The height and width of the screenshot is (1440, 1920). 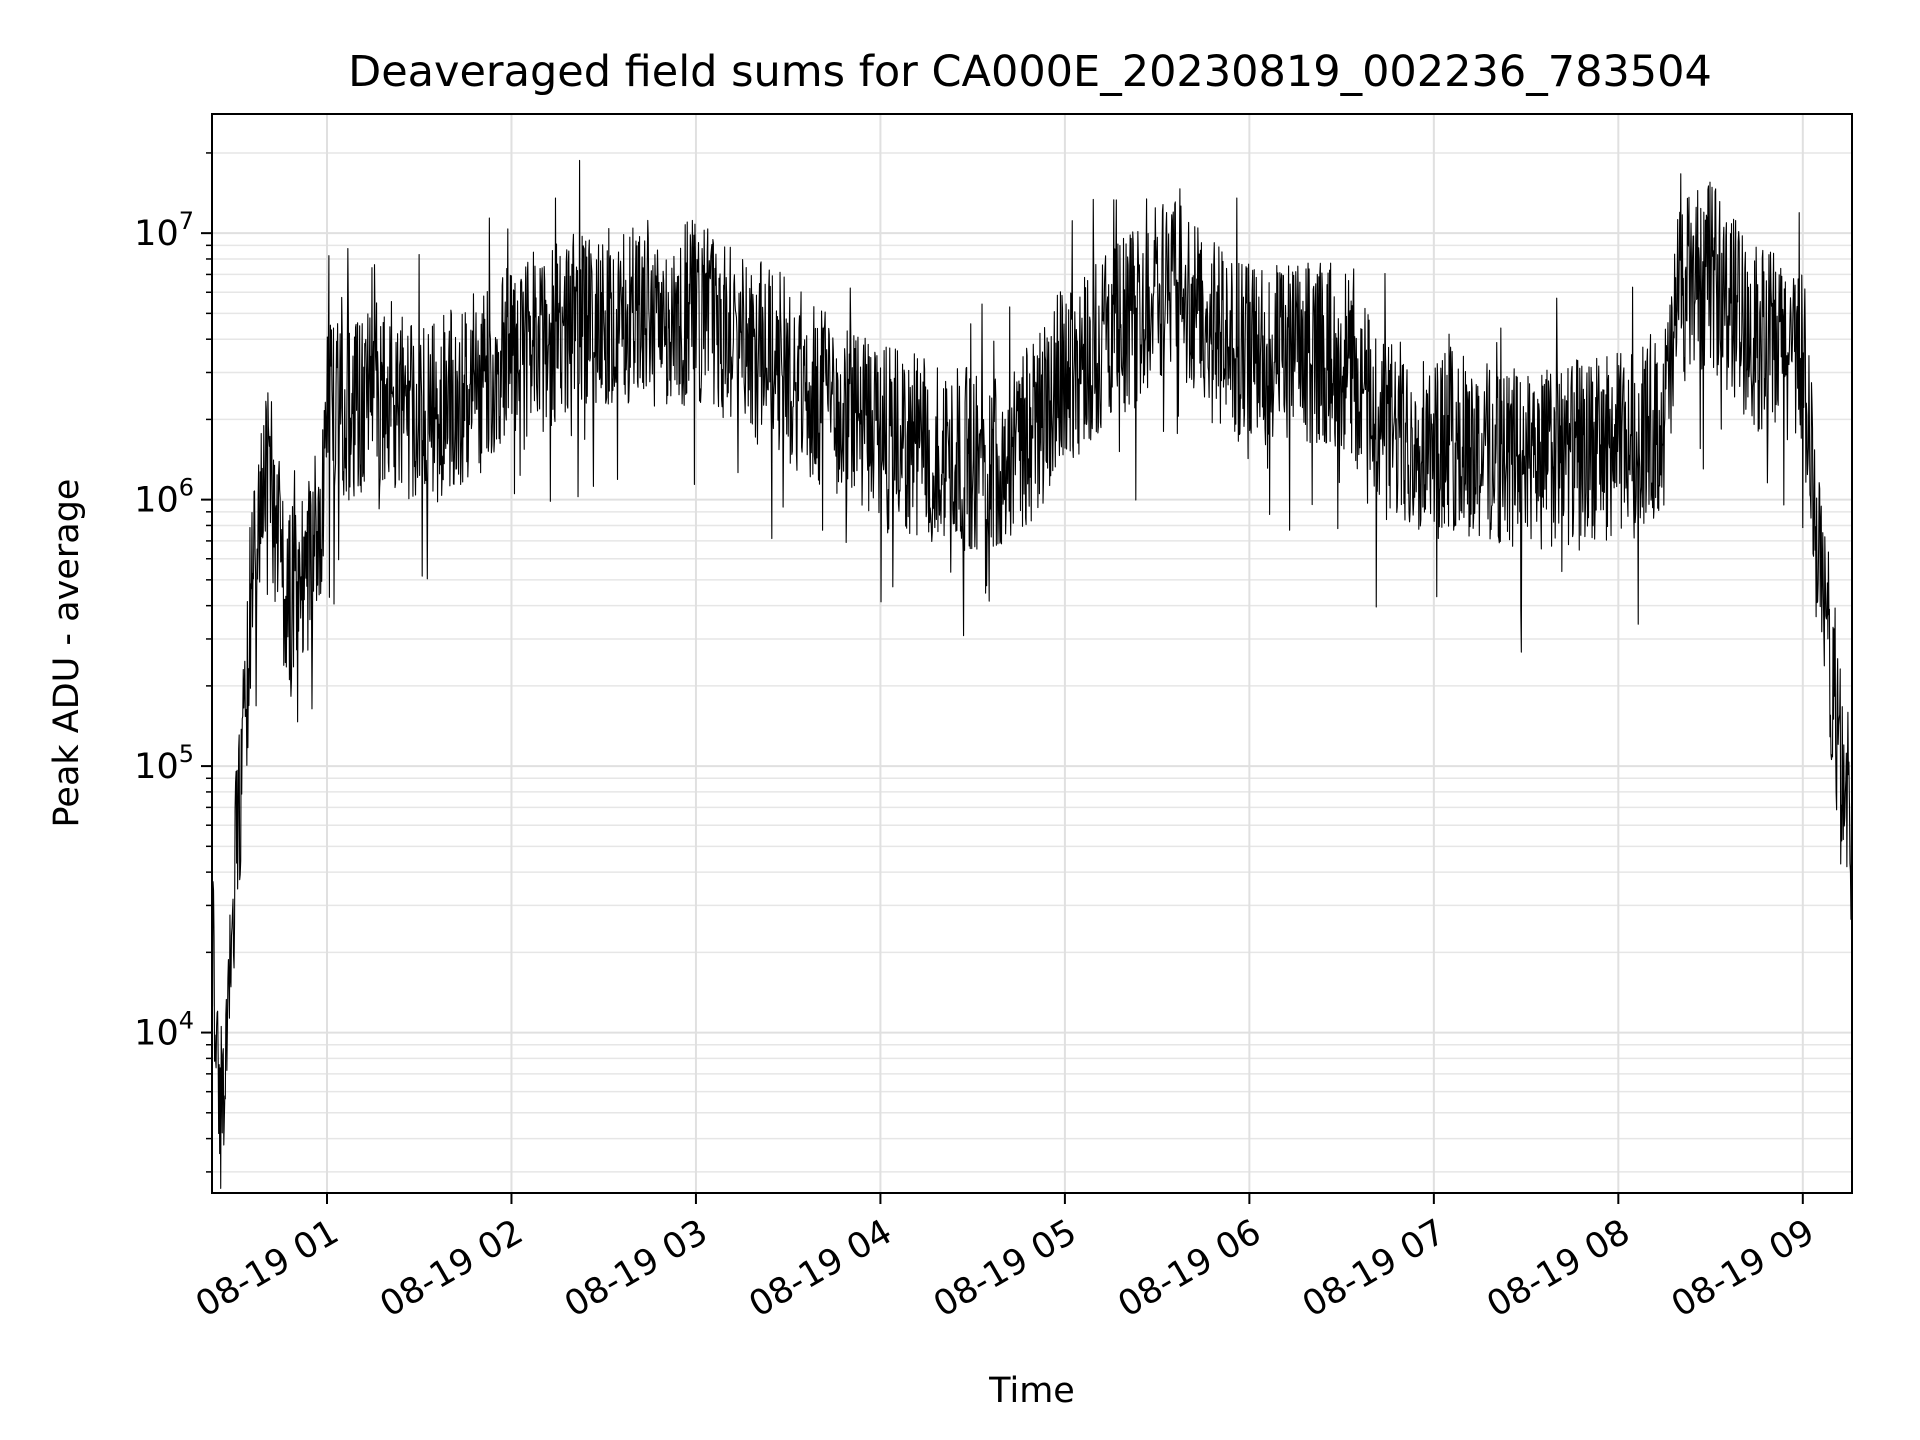 What do you see at coordinates (186, 754) in the screenshot?
I see `y-tick-exponent: 5` at bounding box center [186, 754].